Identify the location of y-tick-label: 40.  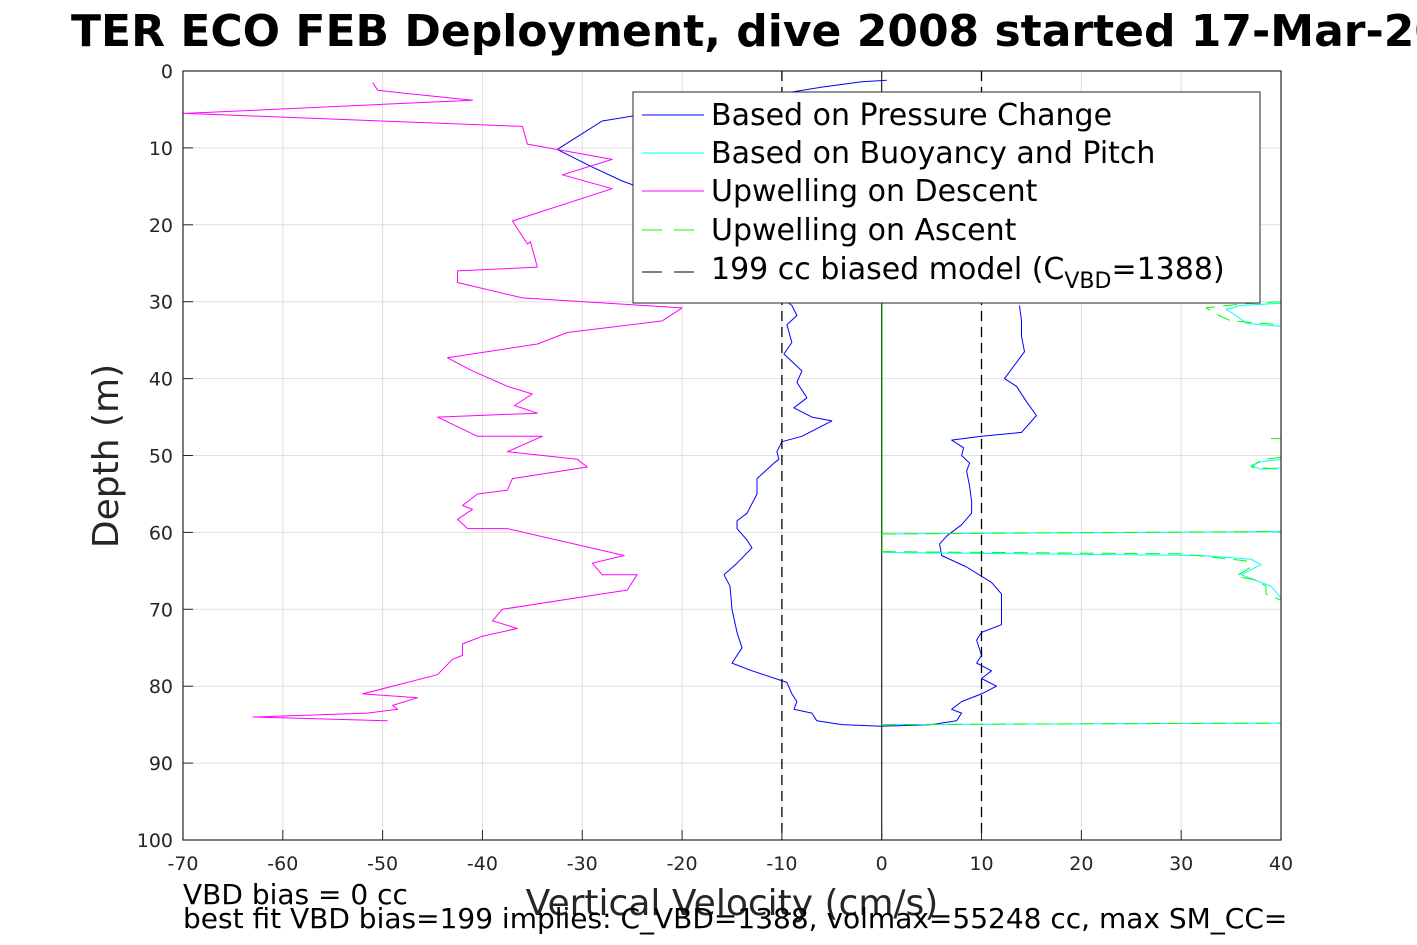
(161, 380).